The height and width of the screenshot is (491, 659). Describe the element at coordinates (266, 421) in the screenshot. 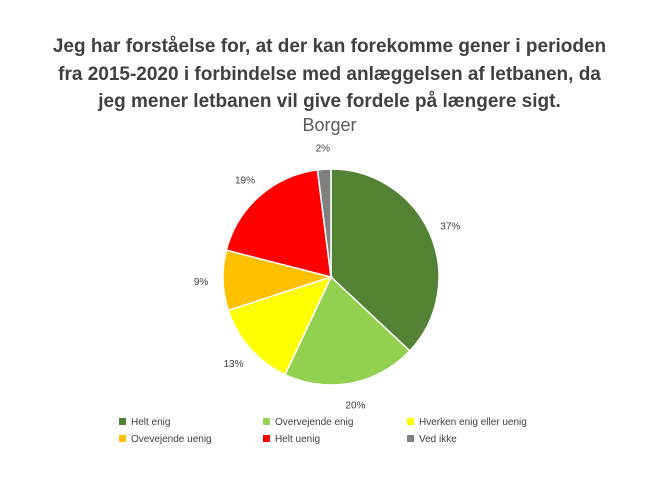

I see `legend-swatch-overvejende-enig` at that location.